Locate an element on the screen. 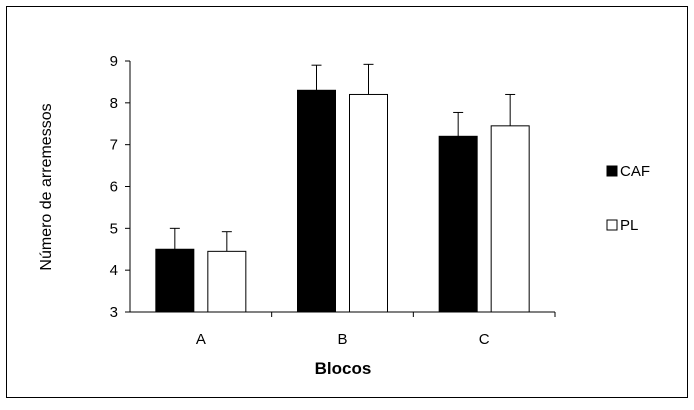 The image size is (694, 410). legend: CAF PL is located at coordinates (628, 198).